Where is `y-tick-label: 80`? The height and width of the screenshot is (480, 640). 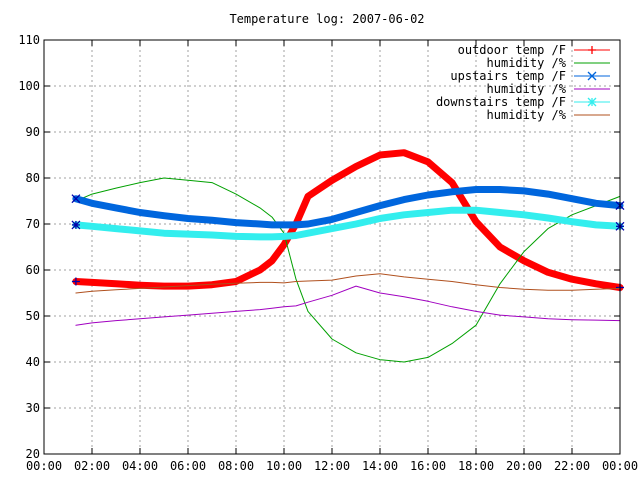
y-tick-label: 80 is located at coordinates (33, 178).